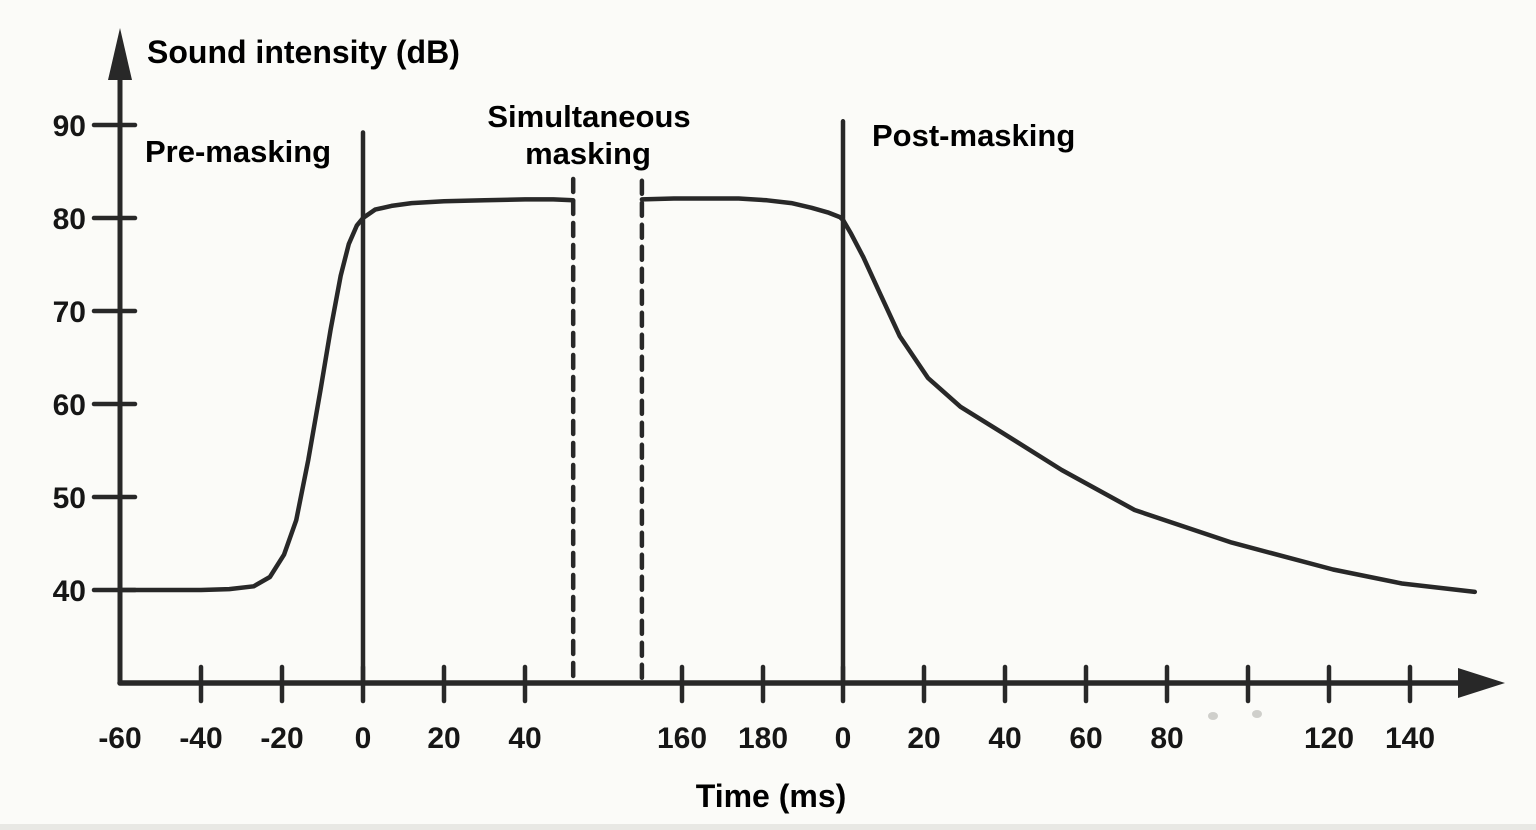  Describe the element at coordinates (1329, 738) in the screenshot. I see `x-tick-label: 120` at that location.